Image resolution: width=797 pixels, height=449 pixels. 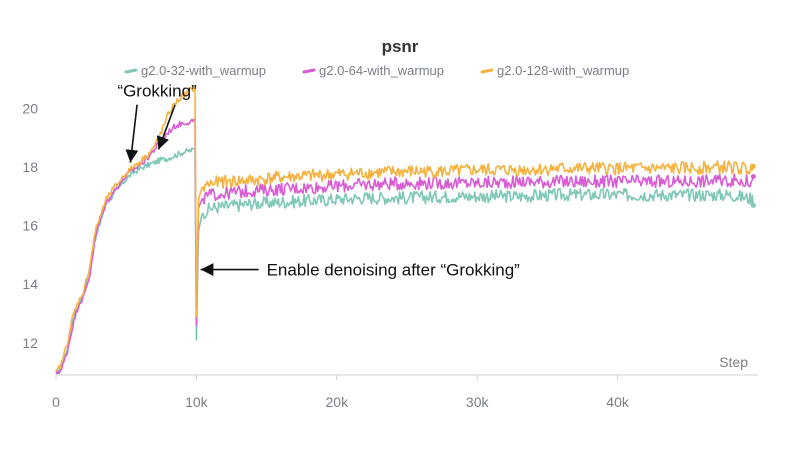 What do you see at coordinates (197, 402) in the screenshot?
I see `x-tick-label: 10k` at bounding box center [197, 402].